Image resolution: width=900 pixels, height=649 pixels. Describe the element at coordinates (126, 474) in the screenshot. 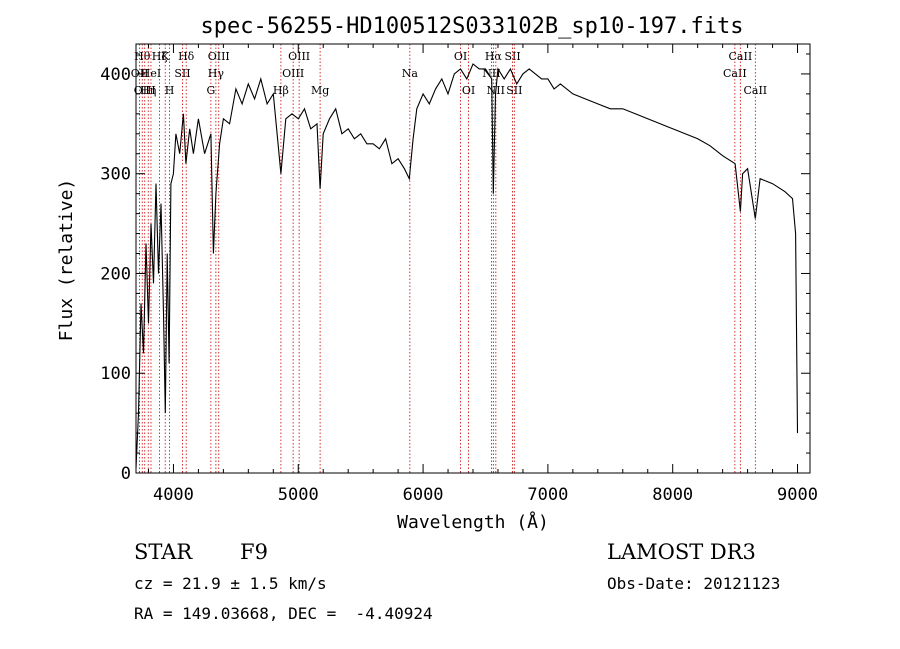

I see `y-tick-label: 0` at that location.